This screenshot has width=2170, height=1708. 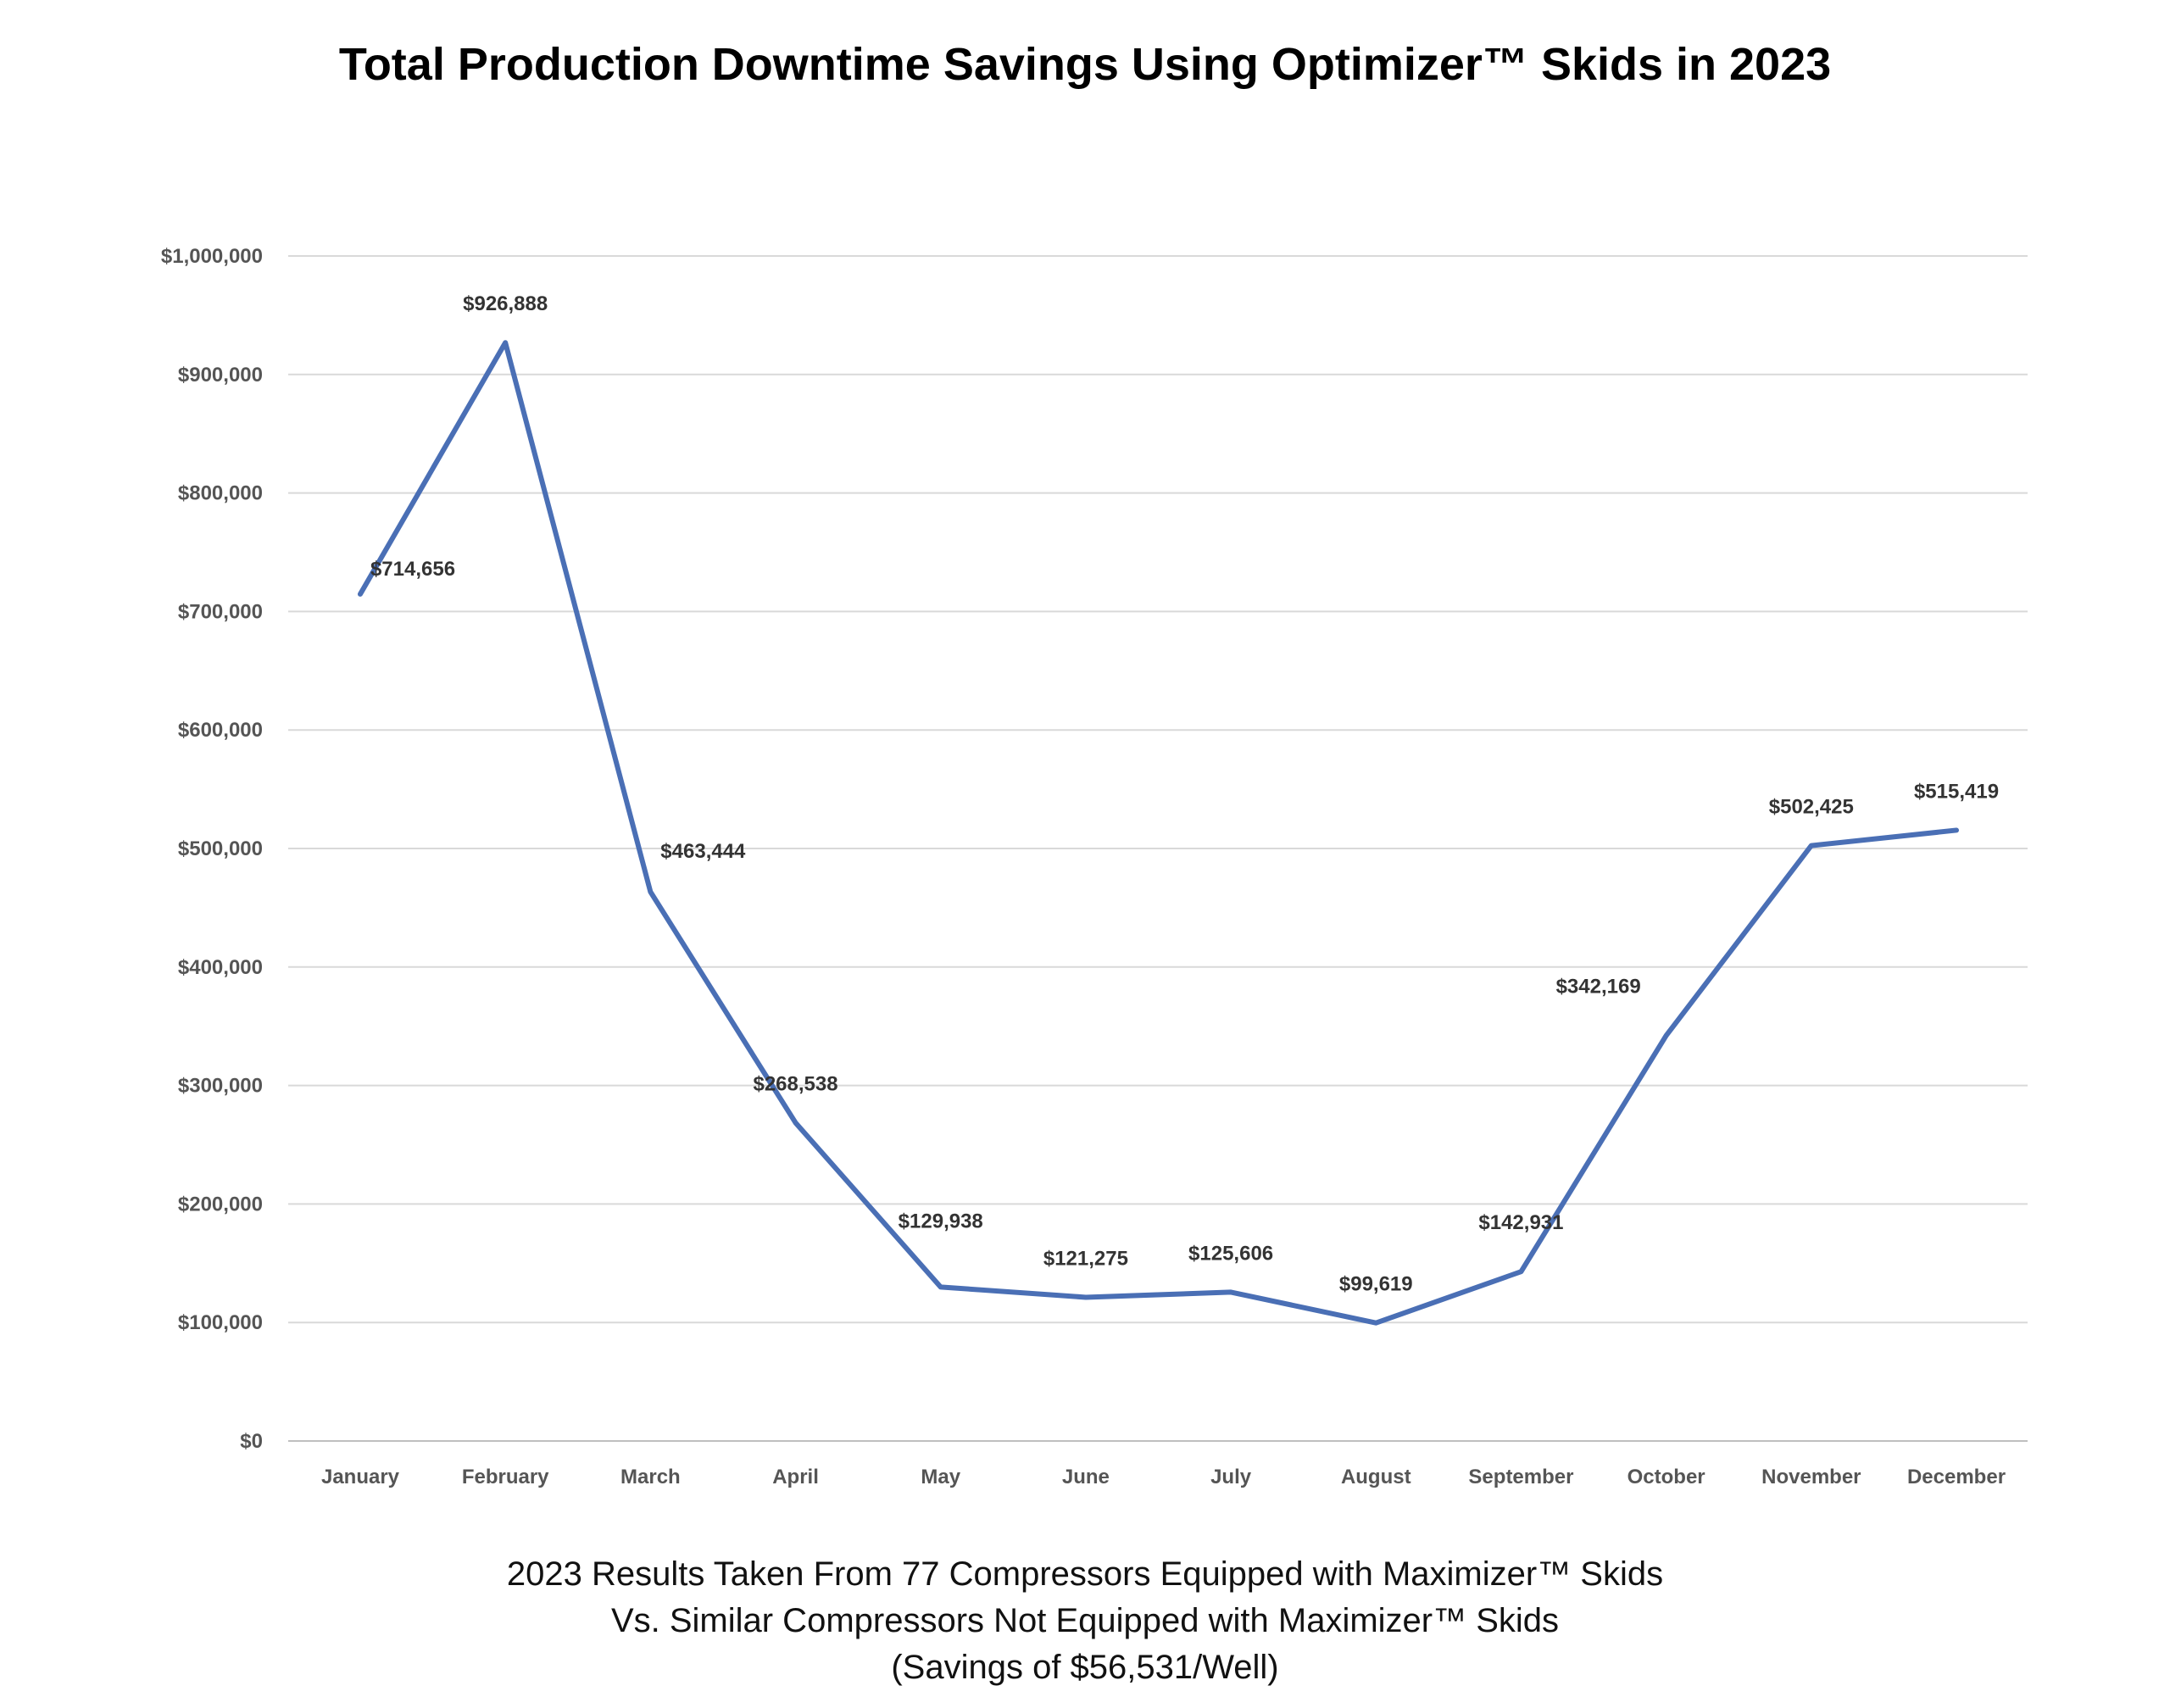 What do you see at coordinates (412, 569) in the screenshot?
I see `data-label: $714,656` at bounding box center [412, 569].